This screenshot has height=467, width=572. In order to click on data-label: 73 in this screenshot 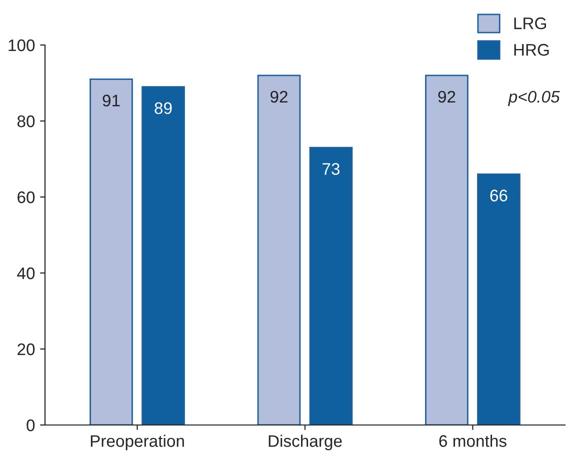, I will do `click(331, 169)`.